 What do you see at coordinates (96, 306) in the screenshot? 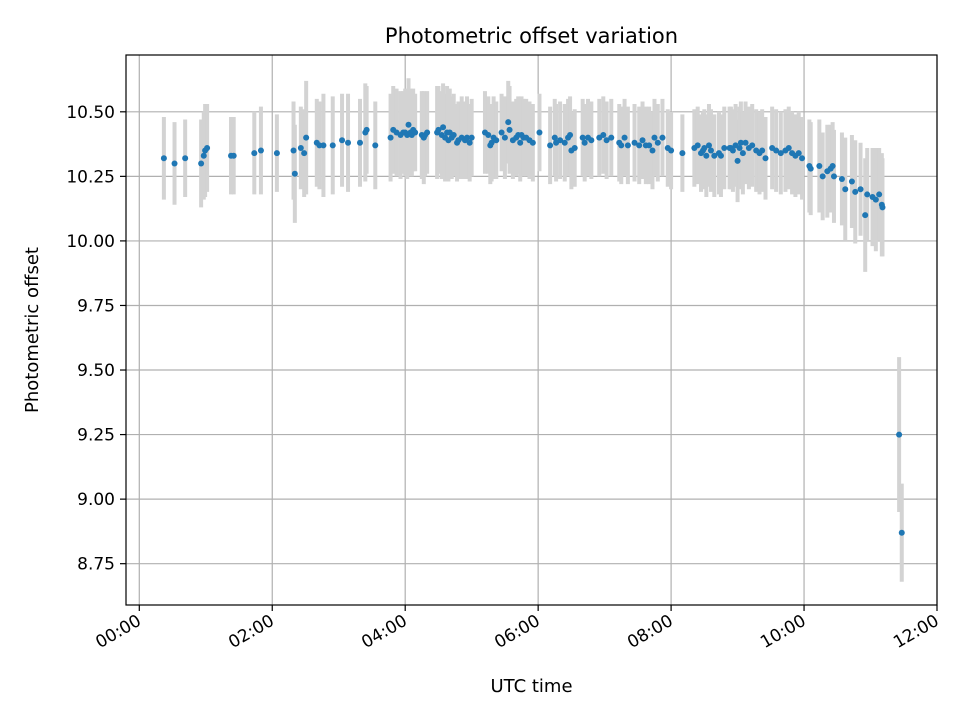
I see `y-tick-label: 9.75` at bounding box center [96, 306].